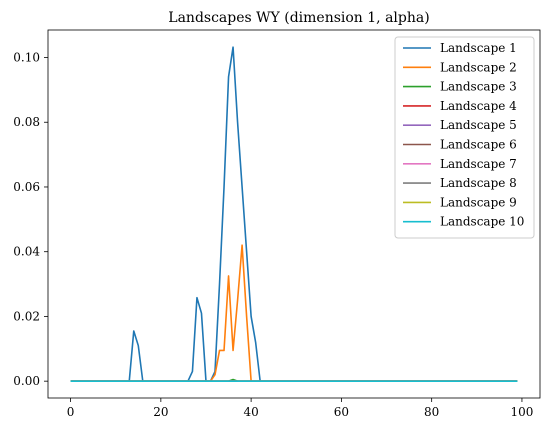  What do you see at coordinates (478, 67) in the screenshot?
I see `legend-label: Landscape 2` at bounding box center [478, 67].